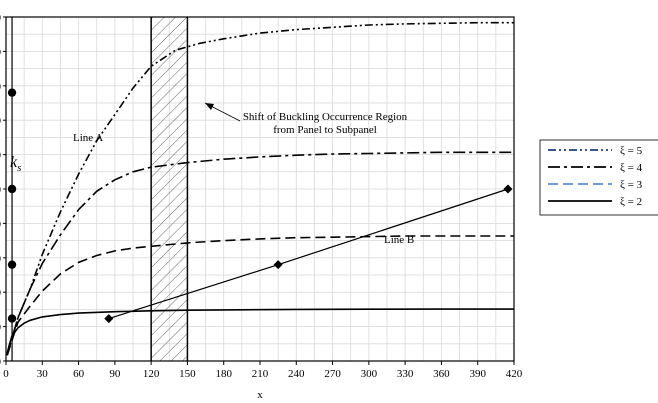  What do you see at coordinates (115, 374) in the screenshot?
I see `x-tick-label: 90` at bounding box center [115, 374].